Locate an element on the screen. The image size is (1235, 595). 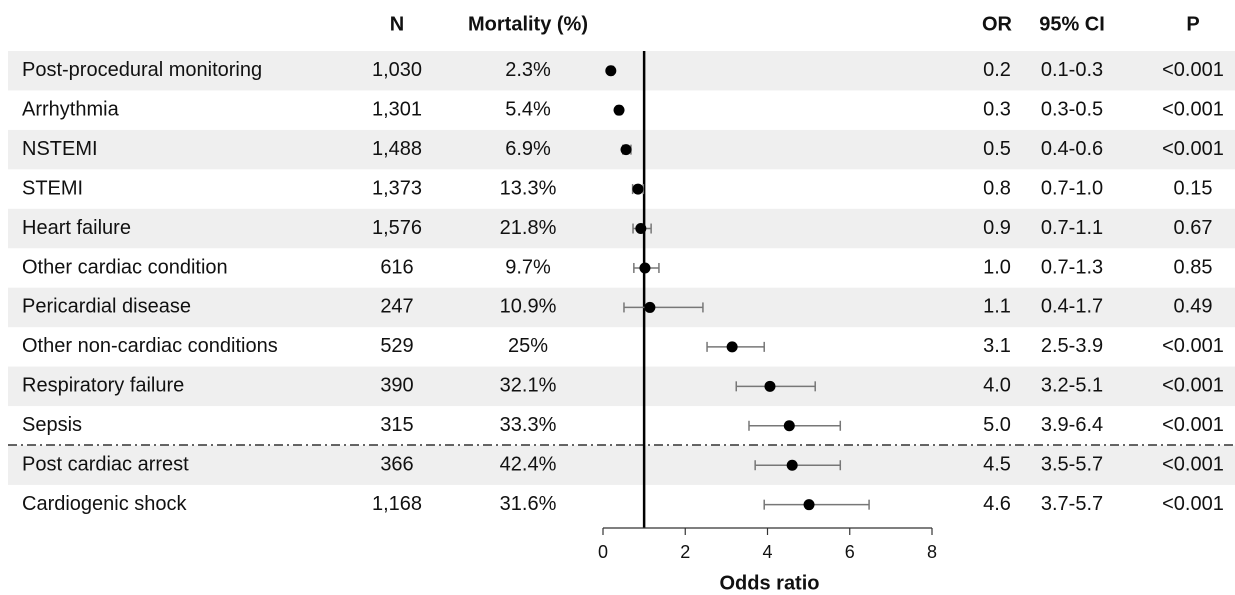
cell-ci: 0.7-1.1 is located at coordinates (1072, 228).